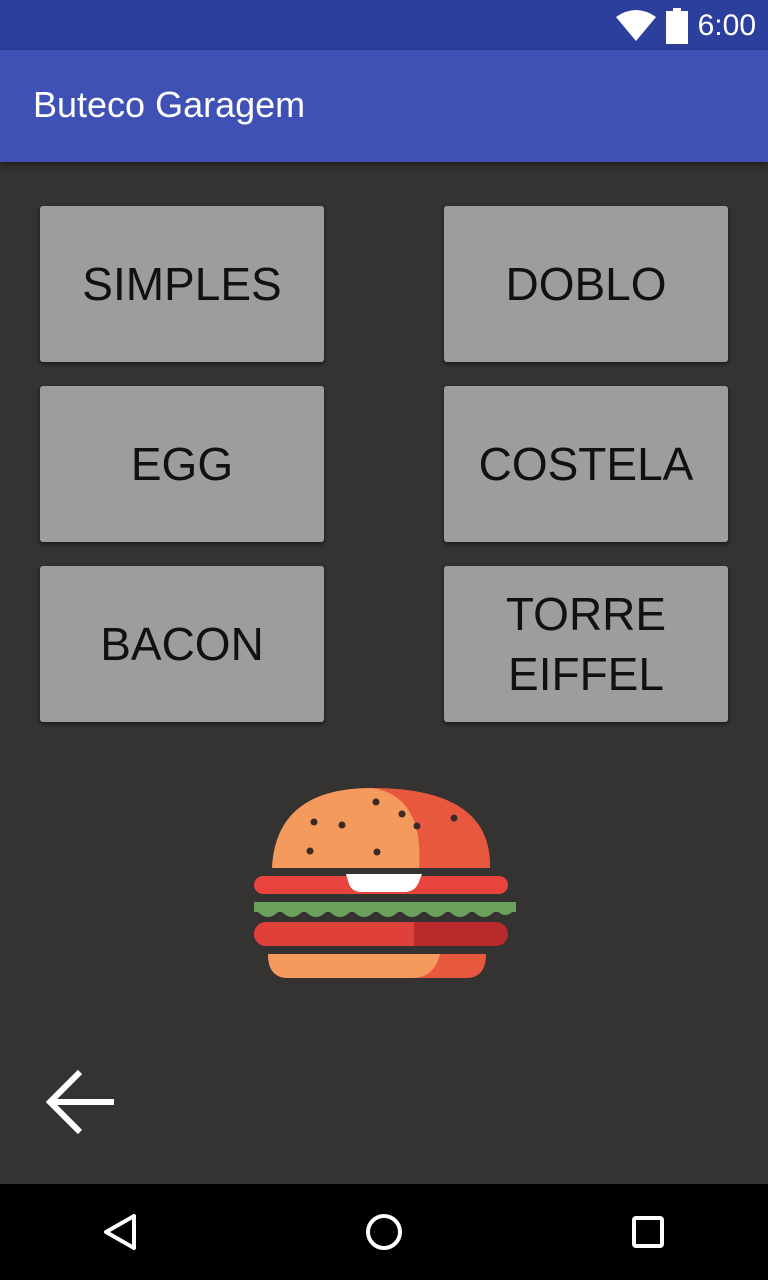  Describe the element at coordinates (182, 644) in the screenshot. I see `bacon-button: BACON` at that location.